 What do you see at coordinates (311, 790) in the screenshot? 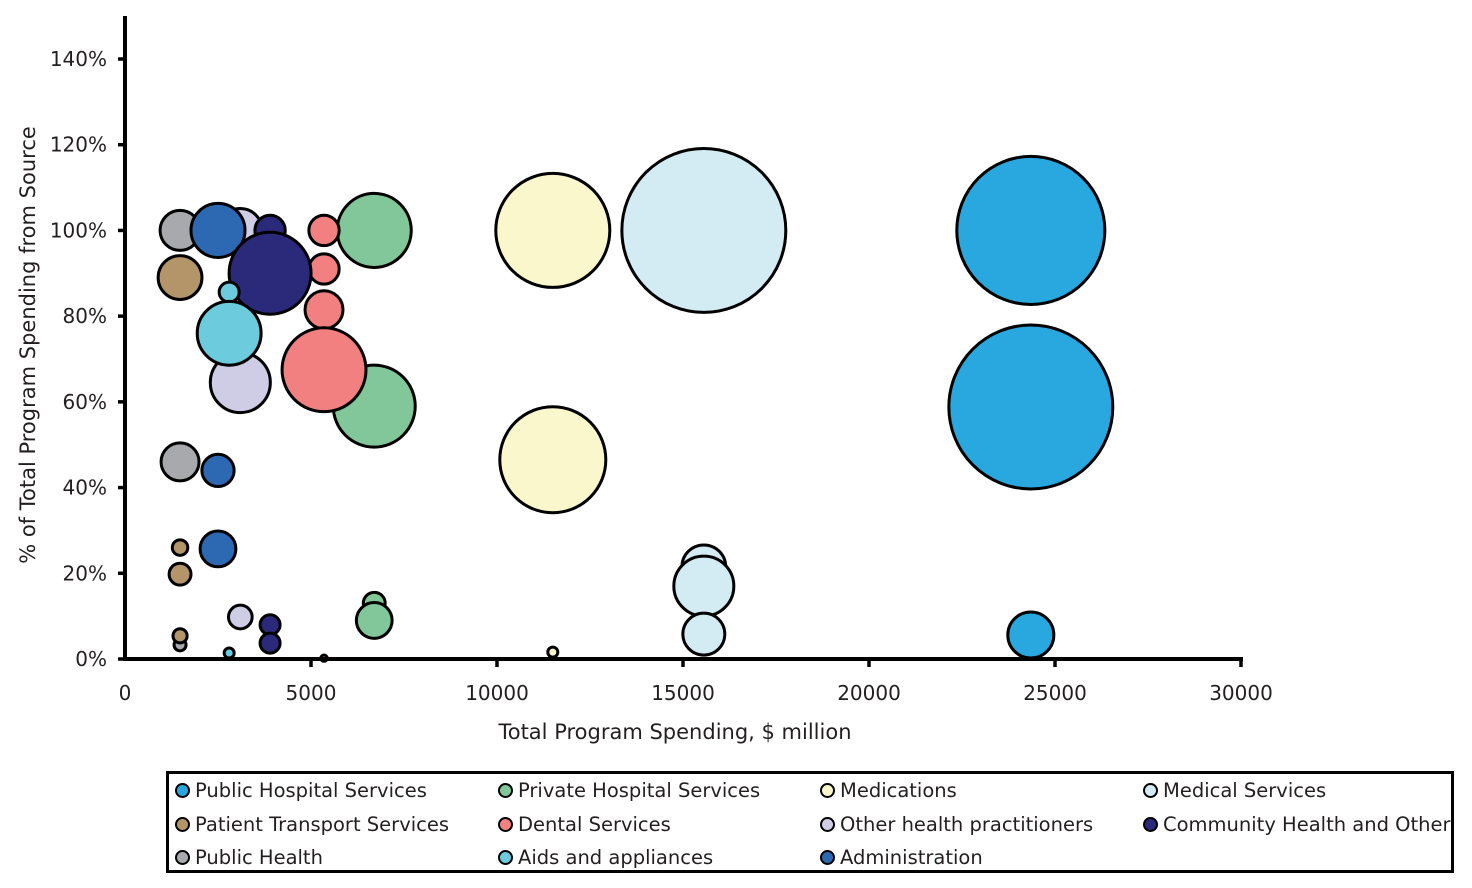
I see `legend-label: Public Hospital Services` at bounding box center [311, 790].